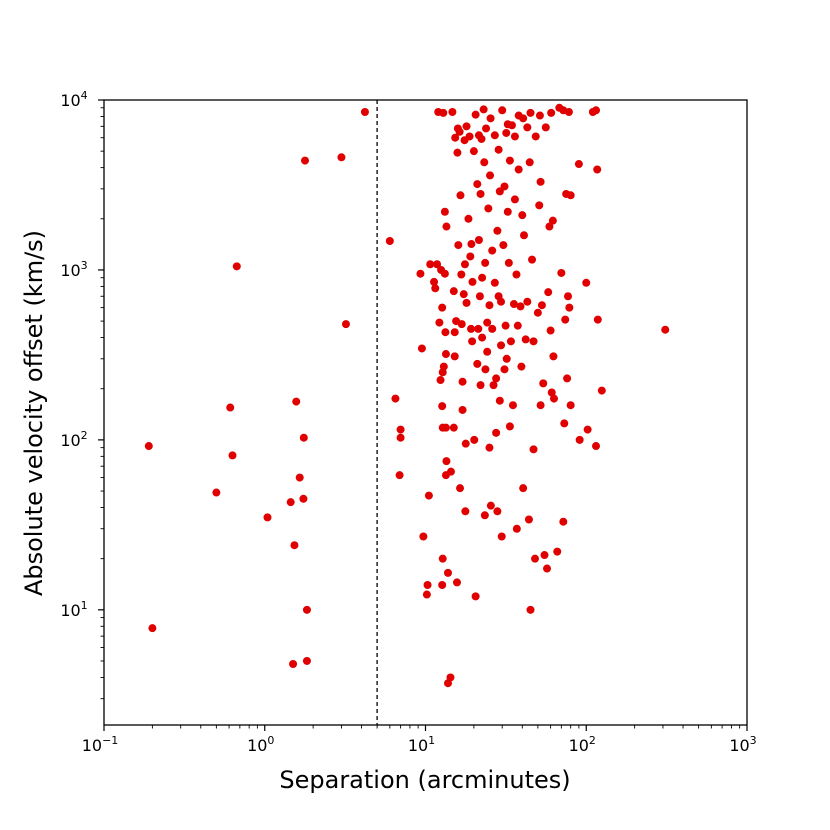 This screenshot has height=830, width=830. I want to click on x-tick-label: 10³, so click(742, 744).